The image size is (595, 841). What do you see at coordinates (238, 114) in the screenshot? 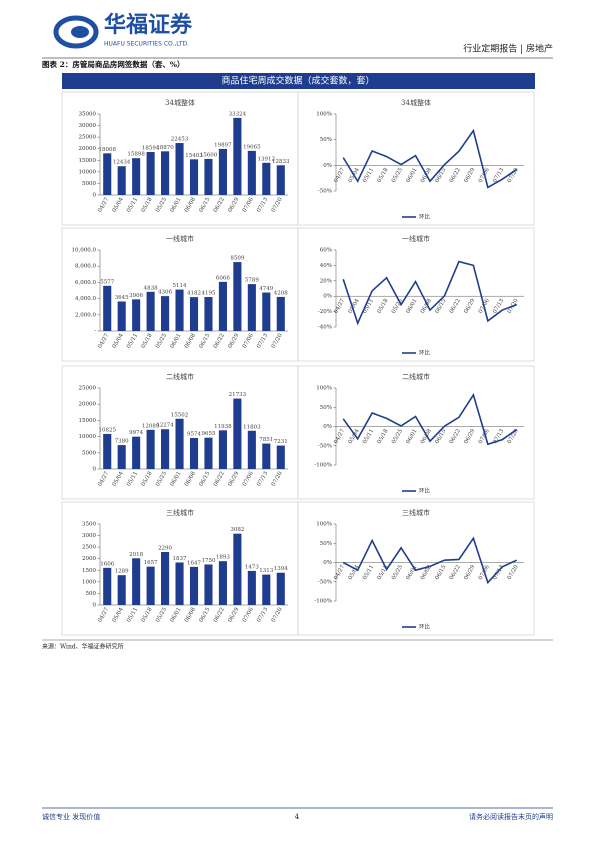
I see `data-label: 33324` at bounding box center [238, 114].